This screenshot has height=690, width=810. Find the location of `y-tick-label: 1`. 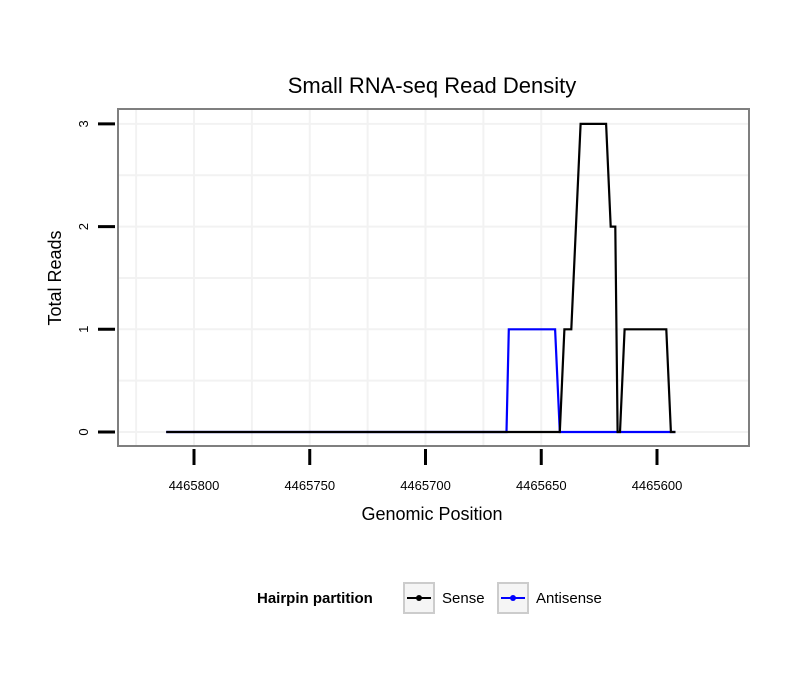

y-tick-label: 1 is located at coordinates (83, 329).